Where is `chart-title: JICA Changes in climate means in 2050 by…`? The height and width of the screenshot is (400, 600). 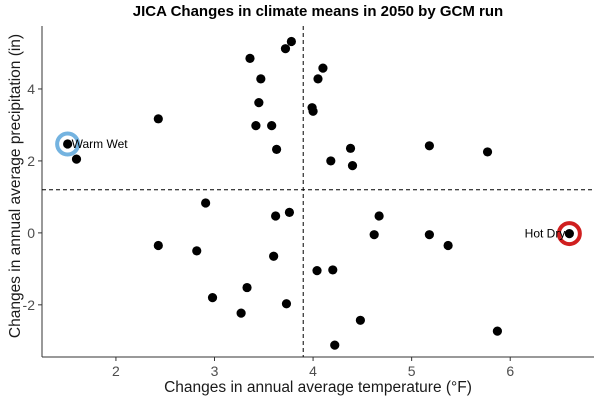
chart-title: JICA Changes in climate means in 2050 by… is located at coordinates (318, 11).